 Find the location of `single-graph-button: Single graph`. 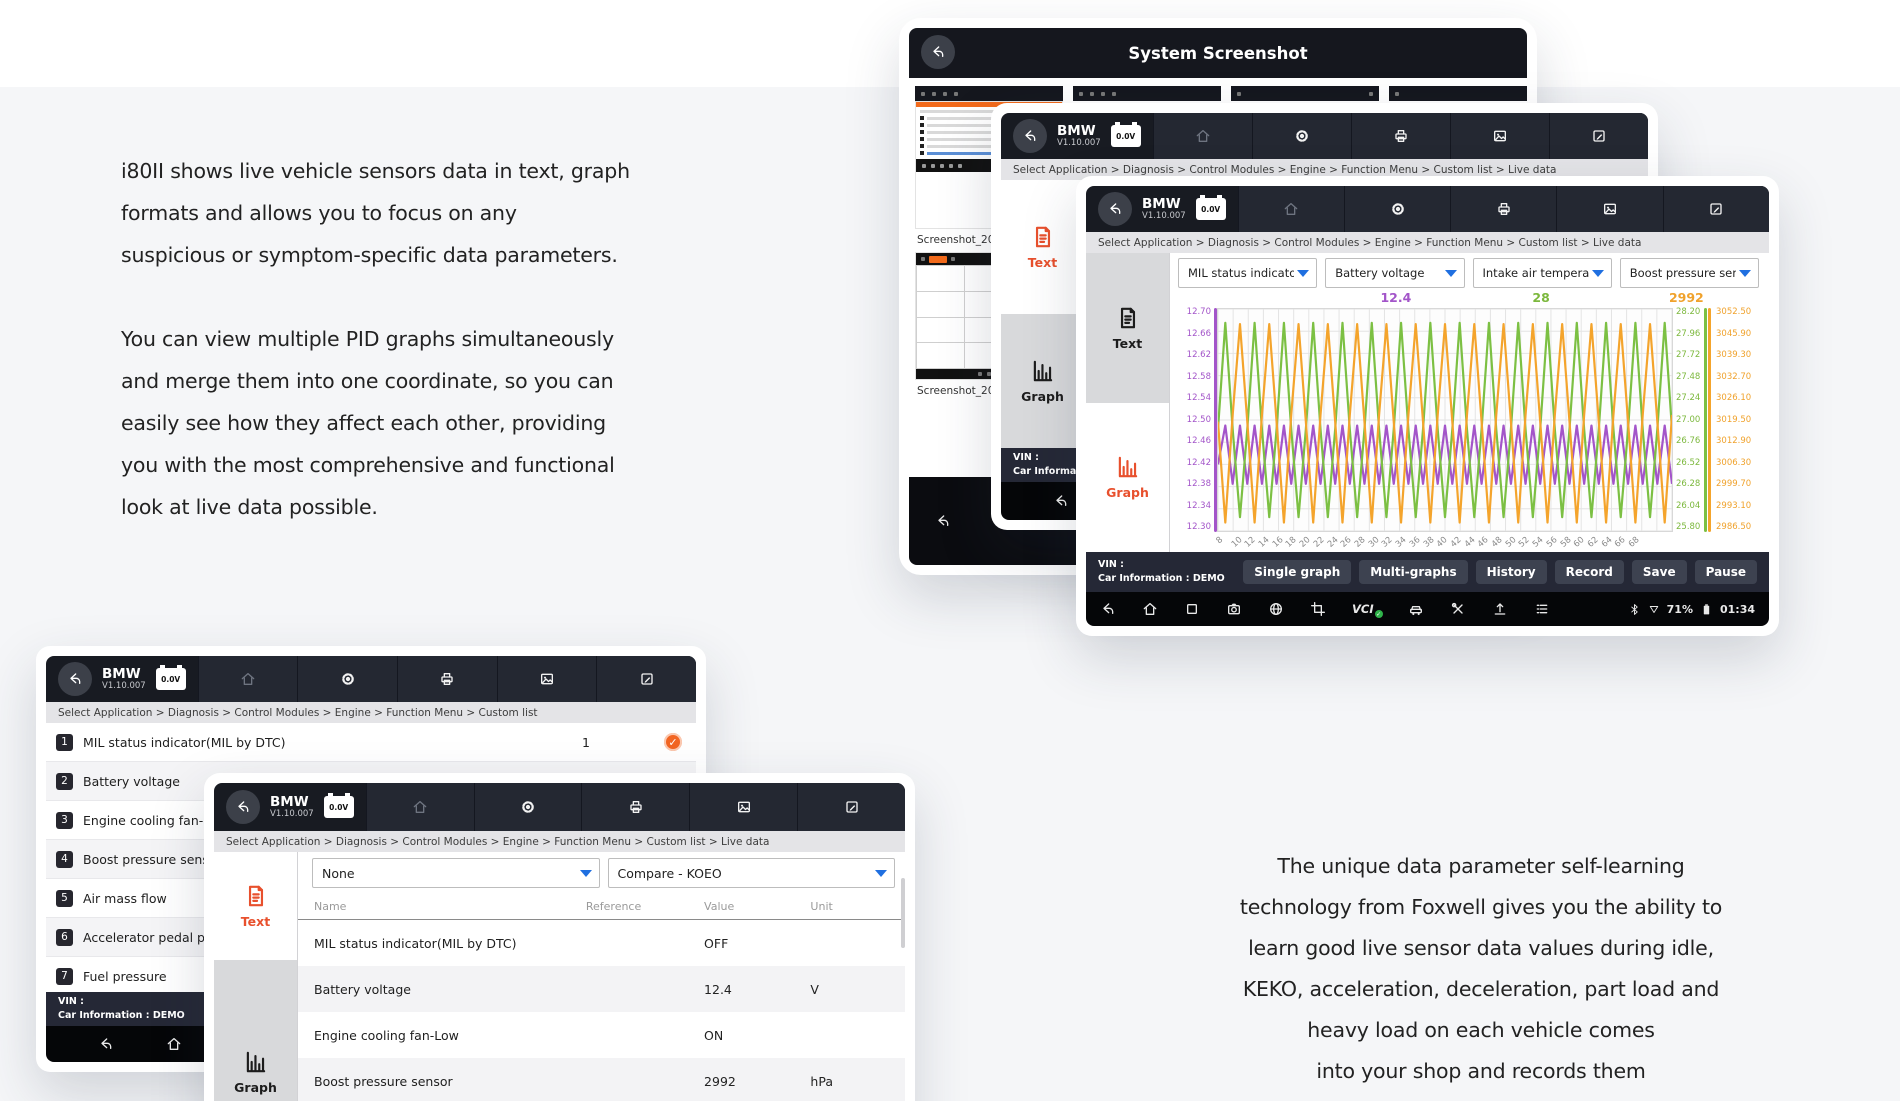

single-graph-button: Single graph is located at coordinates (1297, 572).